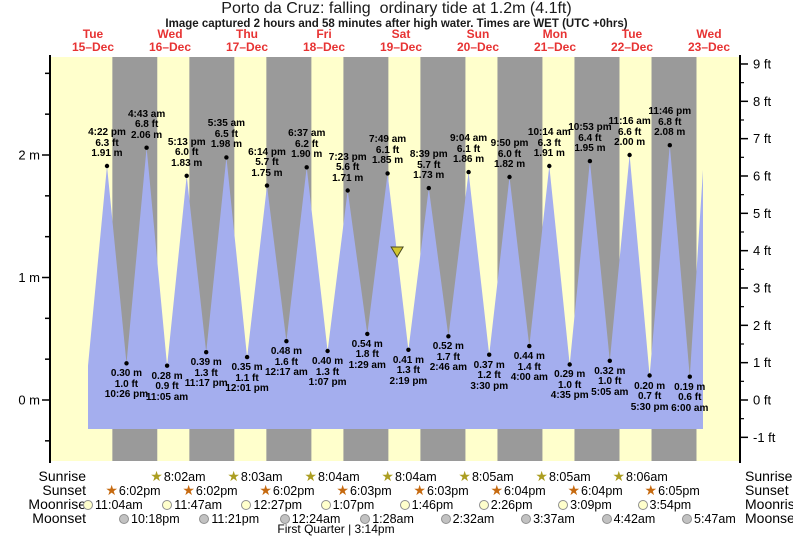 The width and height of the screenshot is (793, 538). What do you see at coordinates (187, 163) in the screenshot?
I see `tide-label-line: 1.83 m` at bounding box center [187, 163].